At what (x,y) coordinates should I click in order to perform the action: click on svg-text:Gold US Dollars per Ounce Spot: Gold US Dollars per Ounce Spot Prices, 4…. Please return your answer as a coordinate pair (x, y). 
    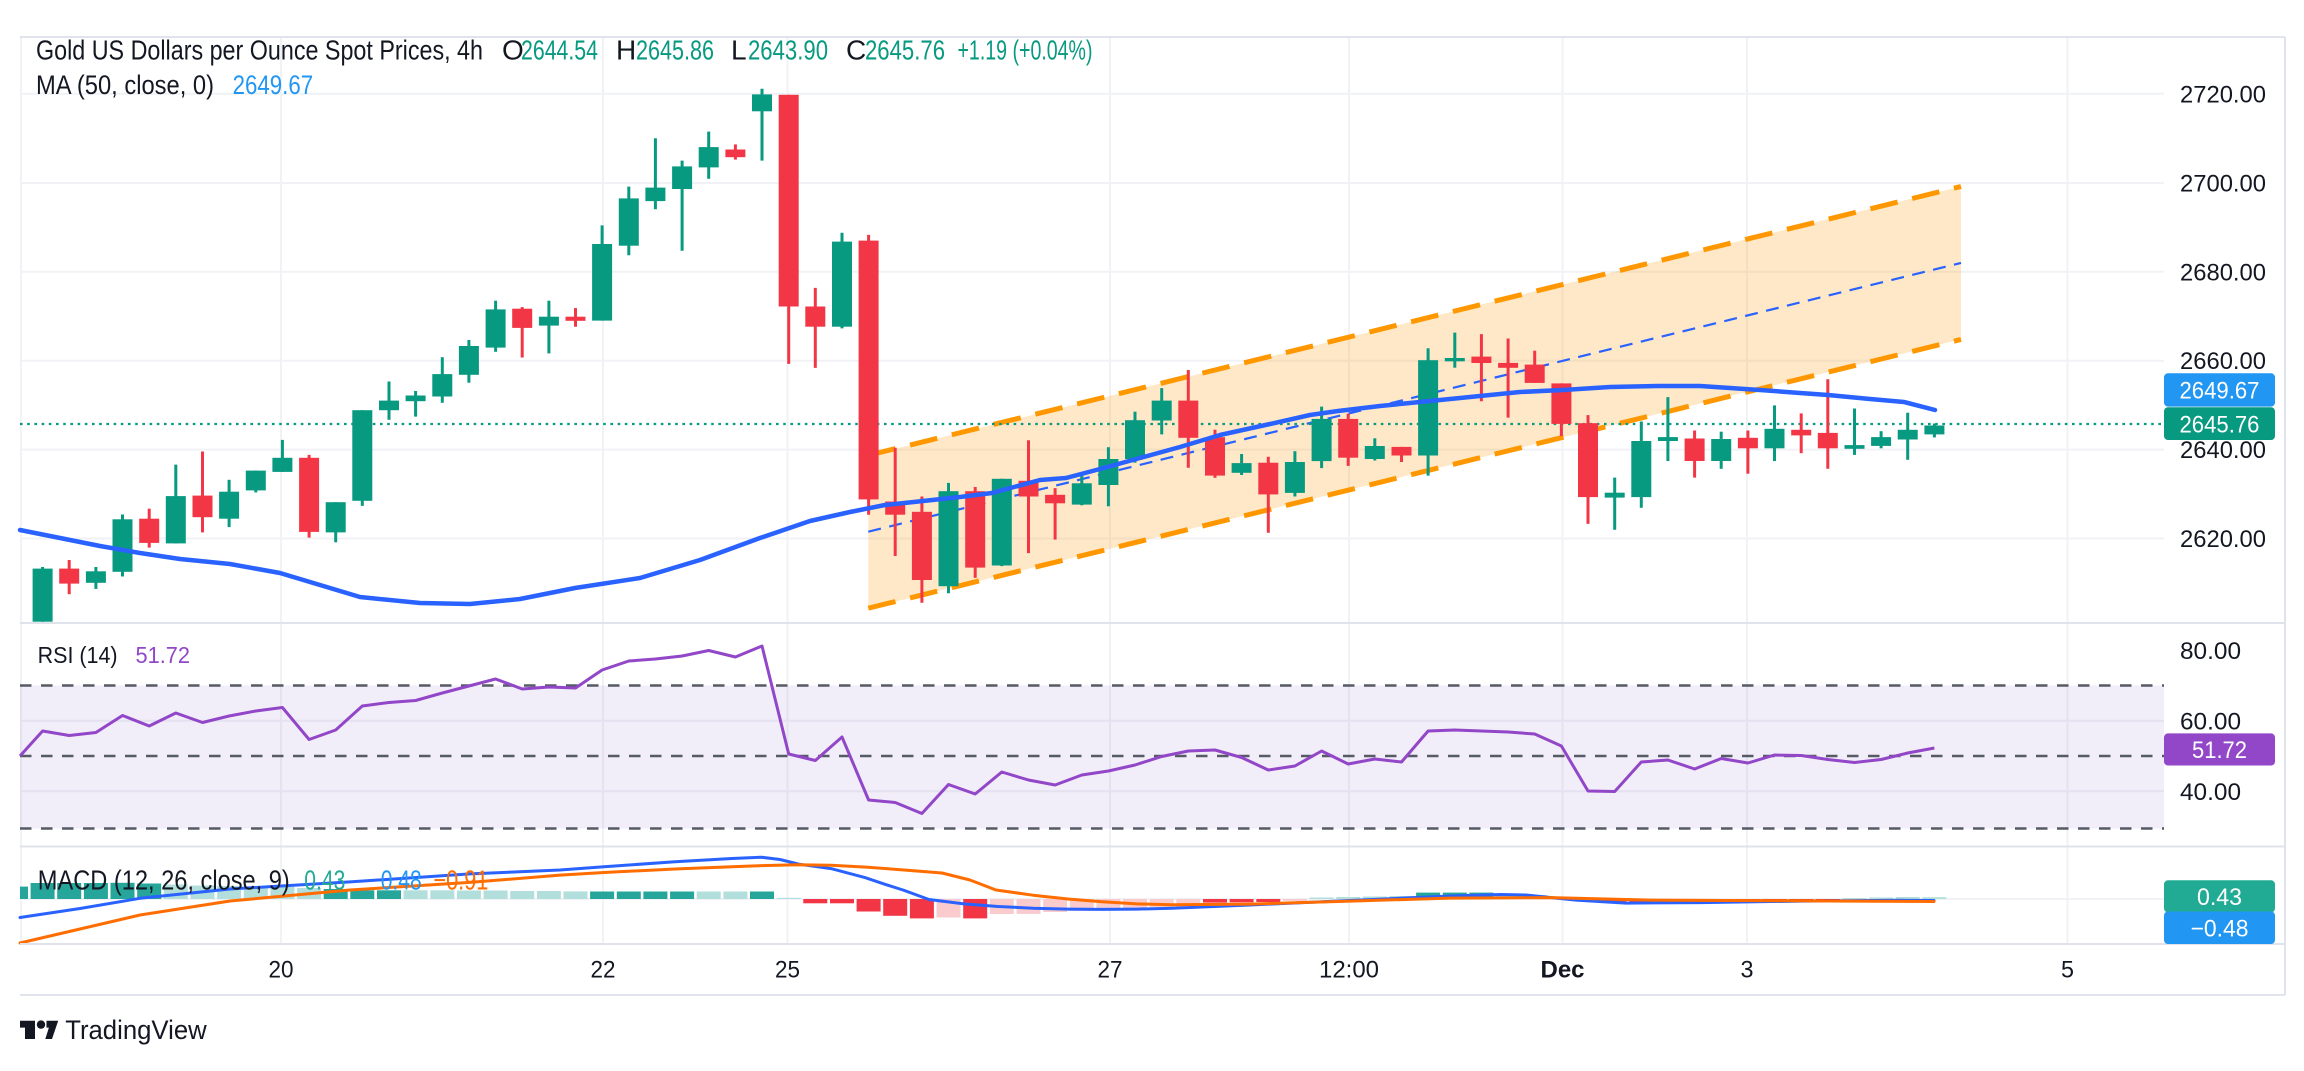
    Looking at the image, I should click on (259, 50).